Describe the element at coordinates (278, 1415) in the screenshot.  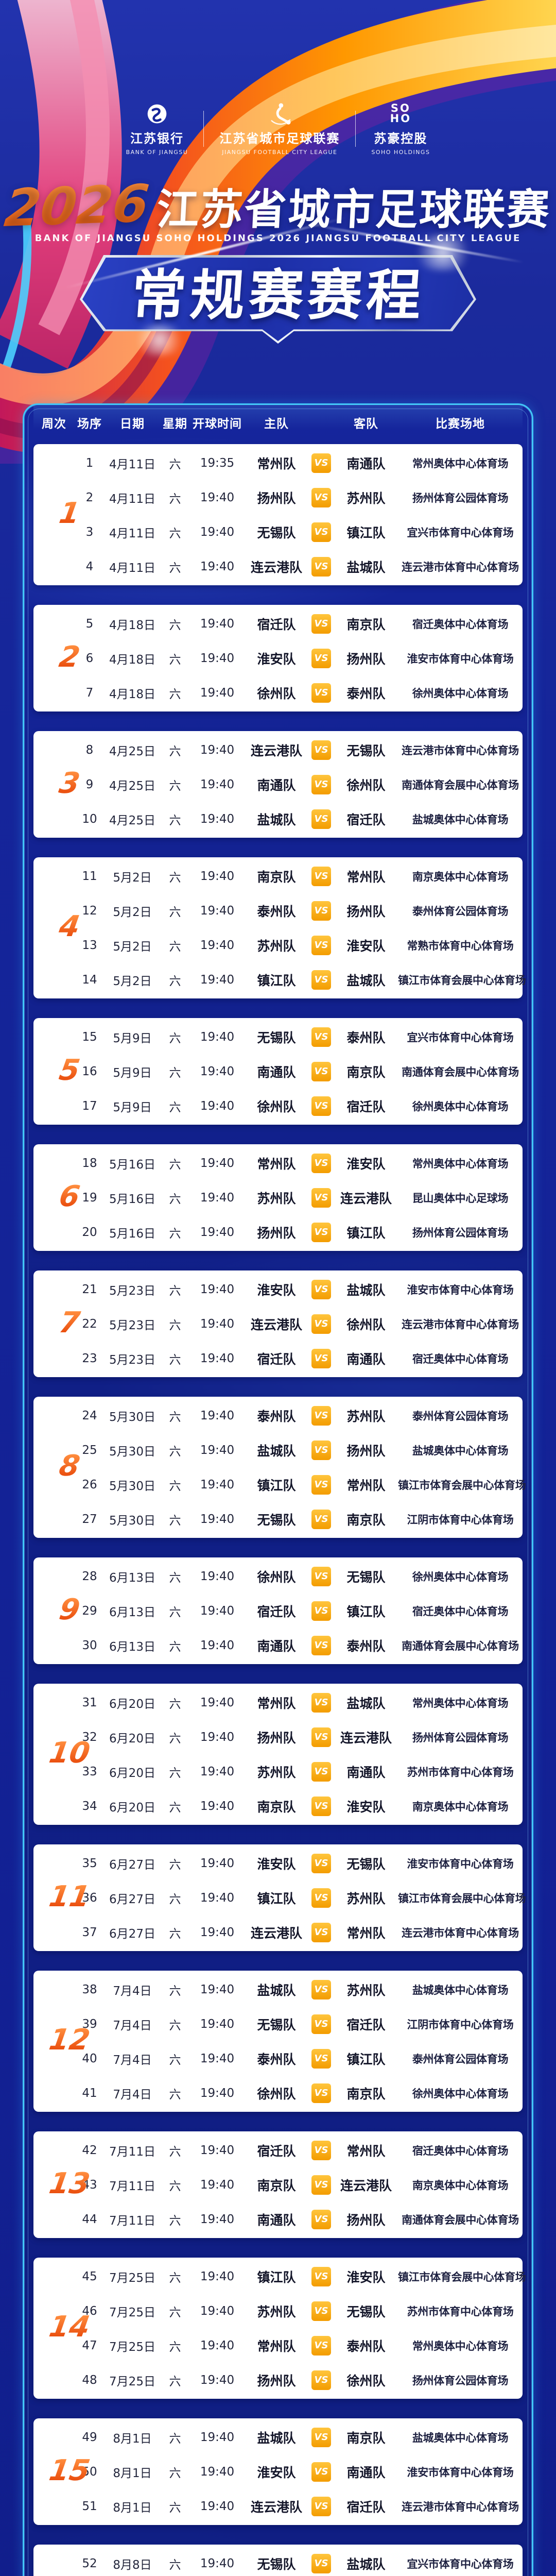
I see `match-row: 24 5月30日 六 19:40 泰州队 VS 苏州队 泰州体育公园体育场` at that location.